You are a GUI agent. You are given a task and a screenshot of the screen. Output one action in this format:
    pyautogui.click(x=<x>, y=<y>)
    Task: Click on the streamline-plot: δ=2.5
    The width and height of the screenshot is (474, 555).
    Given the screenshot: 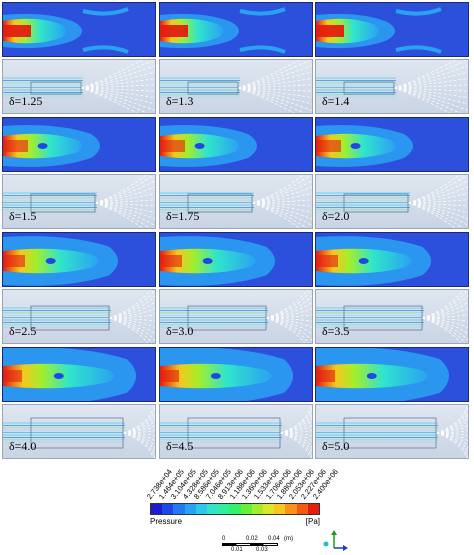 What is the action you would take?
    pyautogui.click(x=79, y=316)
    